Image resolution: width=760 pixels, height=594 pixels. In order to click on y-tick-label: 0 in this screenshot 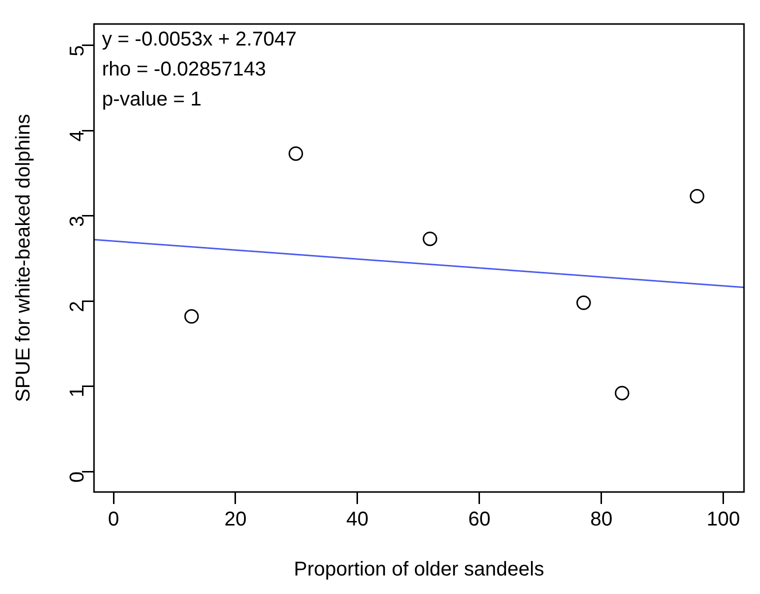, I will do `click(77, 477)`.